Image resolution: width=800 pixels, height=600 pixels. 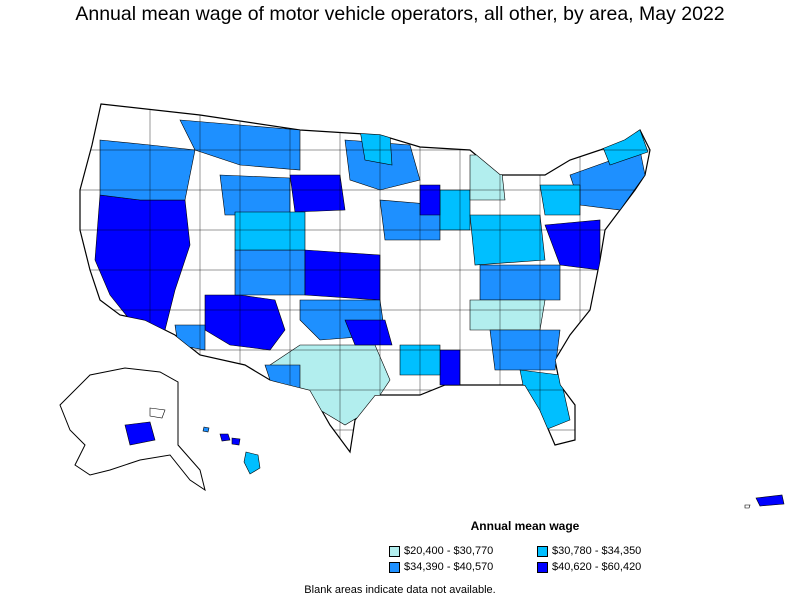 I want to click on hawaii, so click(x=231, y=450).